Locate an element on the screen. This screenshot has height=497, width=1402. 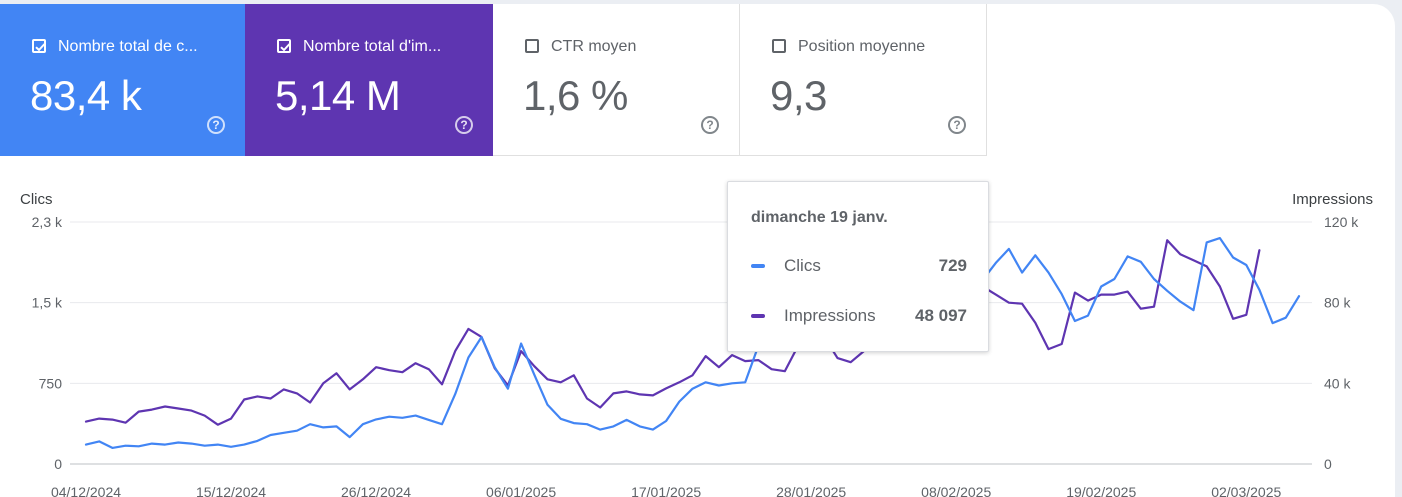
y-right-axis-title: Impressions is located at coordinates (1332, 199).